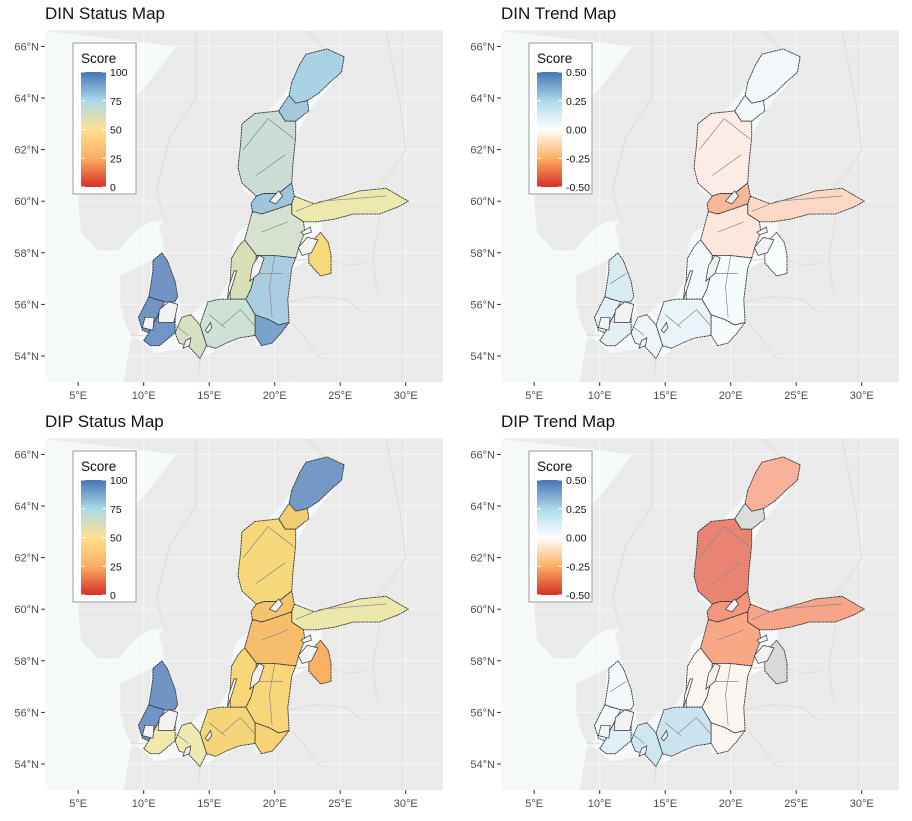  I want to click on finland-land, so click(822, 117).